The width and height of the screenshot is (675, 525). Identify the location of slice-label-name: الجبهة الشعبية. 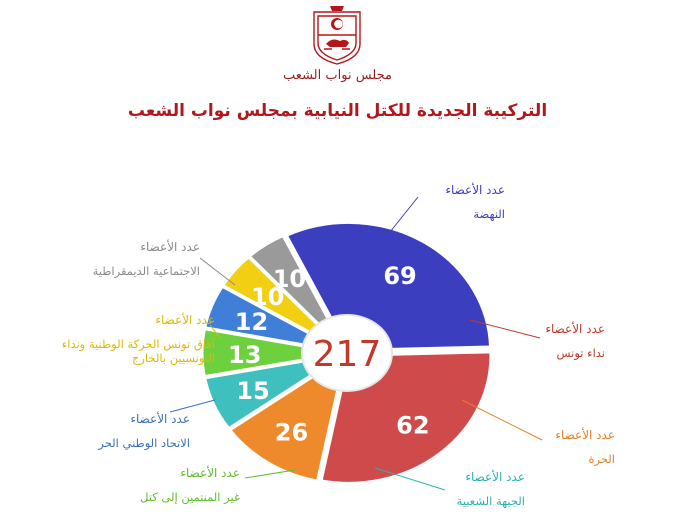
(490, 501).